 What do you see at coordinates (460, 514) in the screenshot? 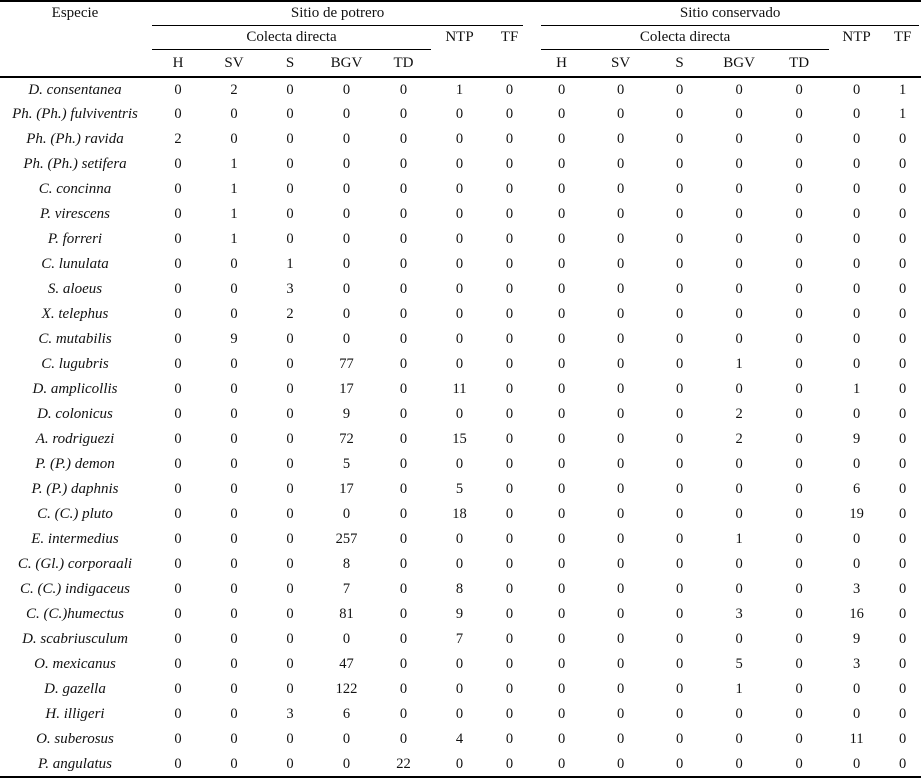
I see `table-row: C. (C.) pluto 0 0 0 0 0 18 0 0 0 0 0 0 19 0` at bounding box center [460, 514].